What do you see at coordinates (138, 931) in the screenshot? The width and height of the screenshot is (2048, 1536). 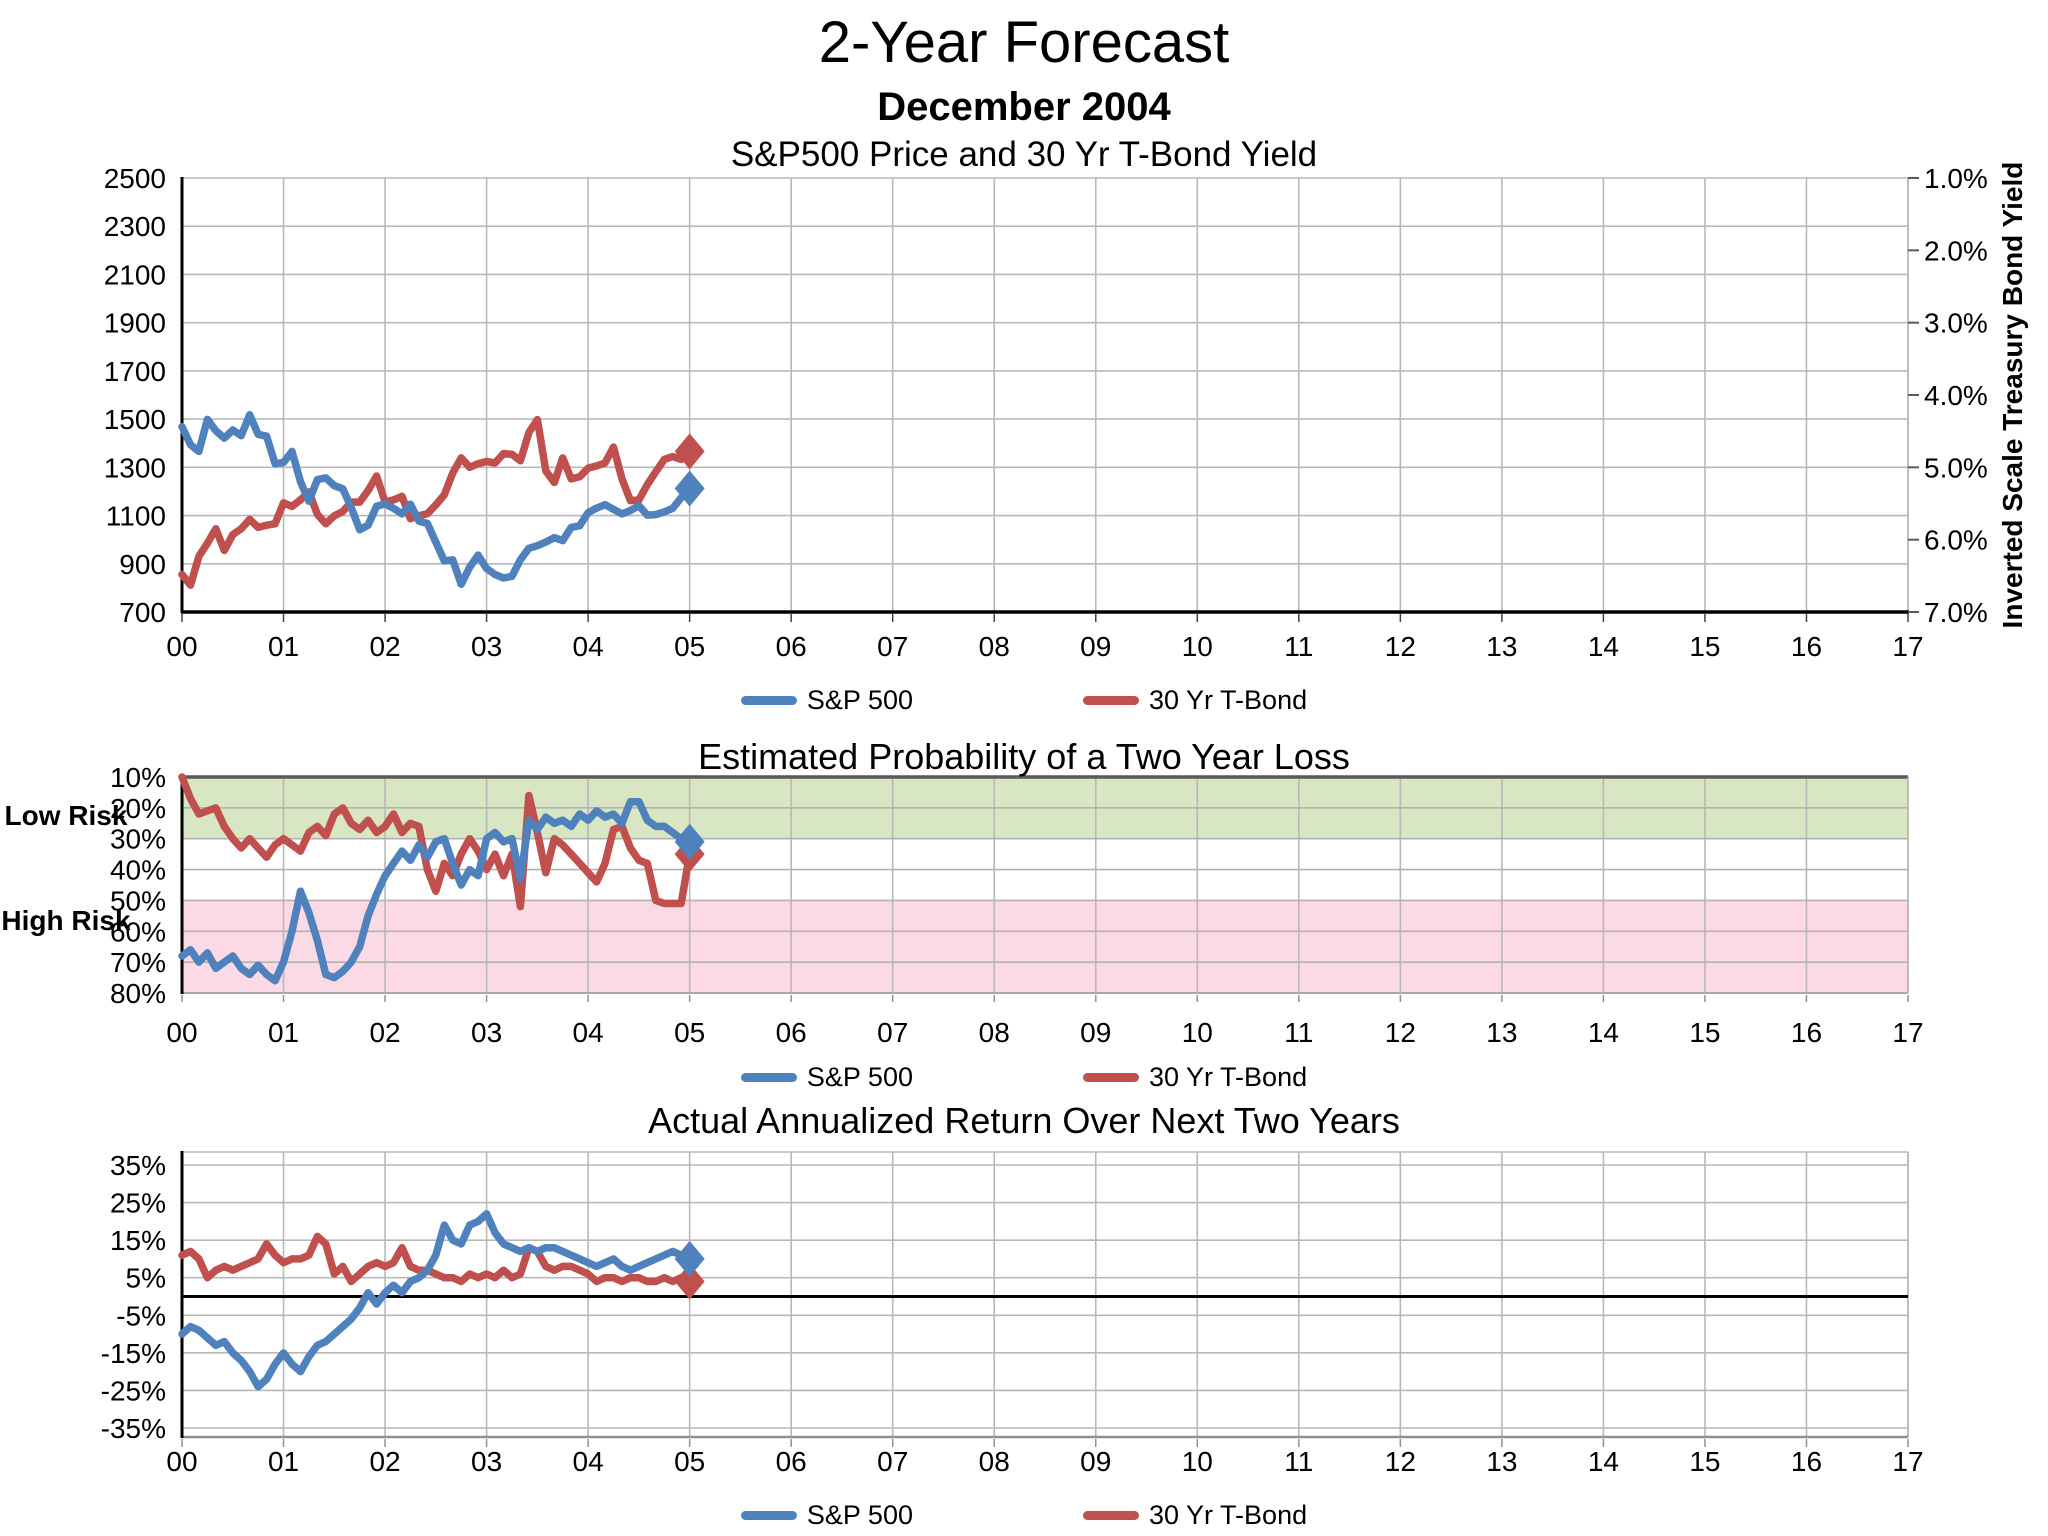 I see `tick-label: 60%` at bounding box center [138, 931].